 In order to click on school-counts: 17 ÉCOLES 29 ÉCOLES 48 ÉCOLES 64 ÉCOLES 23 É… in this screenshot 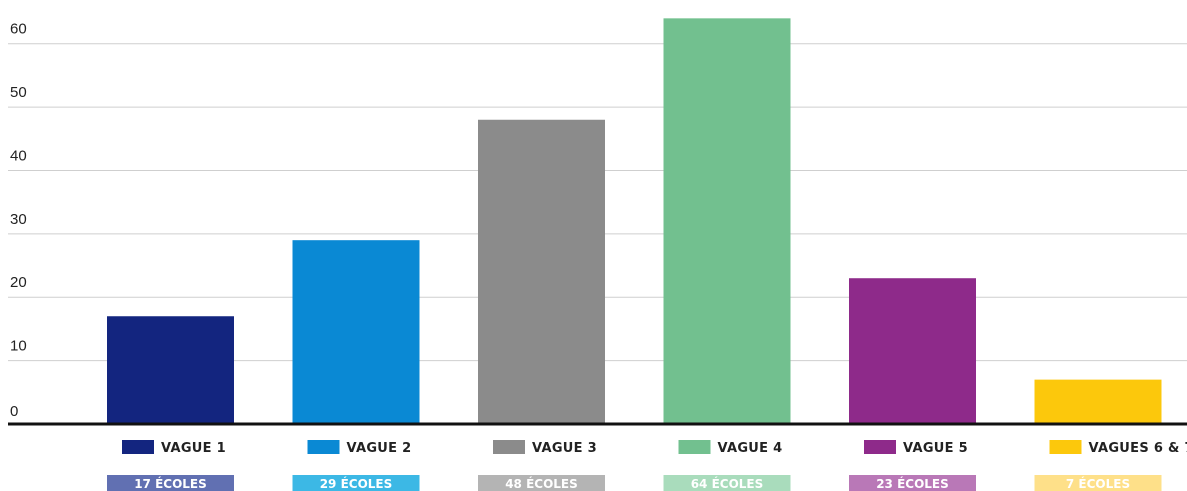, I will do `click(634, 483)`.